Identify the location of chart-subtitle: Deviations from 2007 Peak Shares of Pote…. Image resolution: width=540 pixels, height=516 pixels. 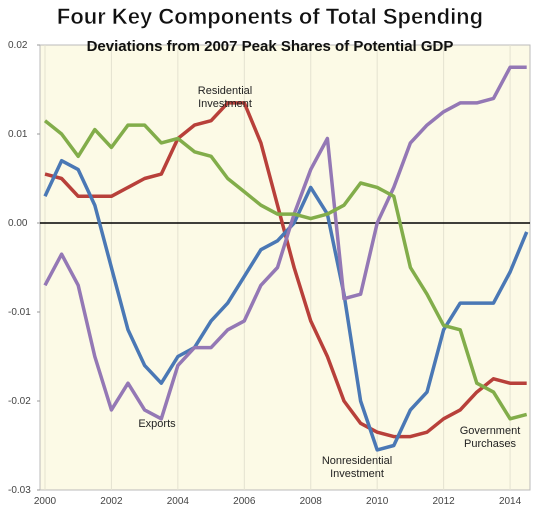
(270, 46).